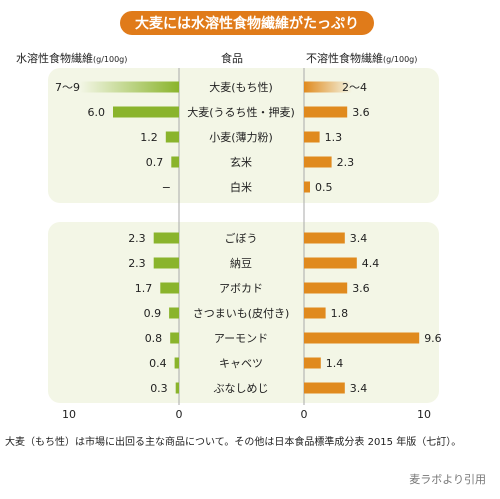 The image size is (500, 499). Describe the element at coordinates (241, 313) in the screenshot. I see `food-label: さつまいも(皮付き)` at that location.